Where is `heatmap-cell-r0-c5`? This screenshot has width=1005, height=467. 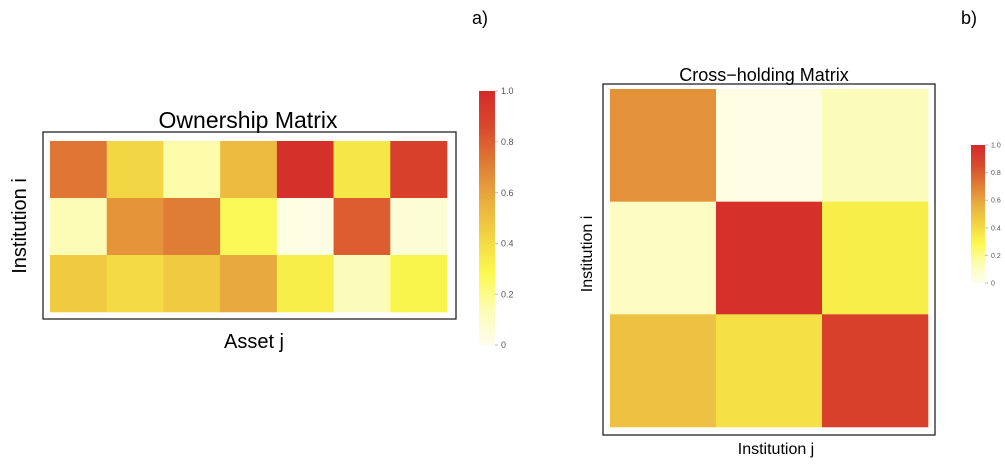 heatmap-cell-r0-c5 is located at coordinates (362, 170).